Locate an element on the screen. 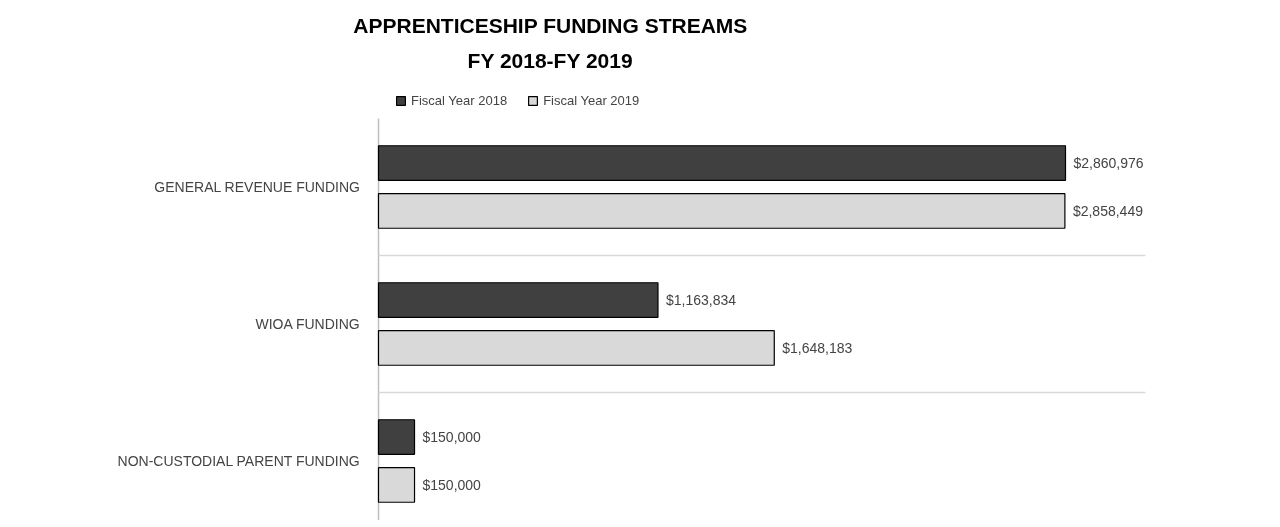 The height and width of the screenshot is (527, 1280). data-label: $1,648,183 is located at coordinates (817, 347).